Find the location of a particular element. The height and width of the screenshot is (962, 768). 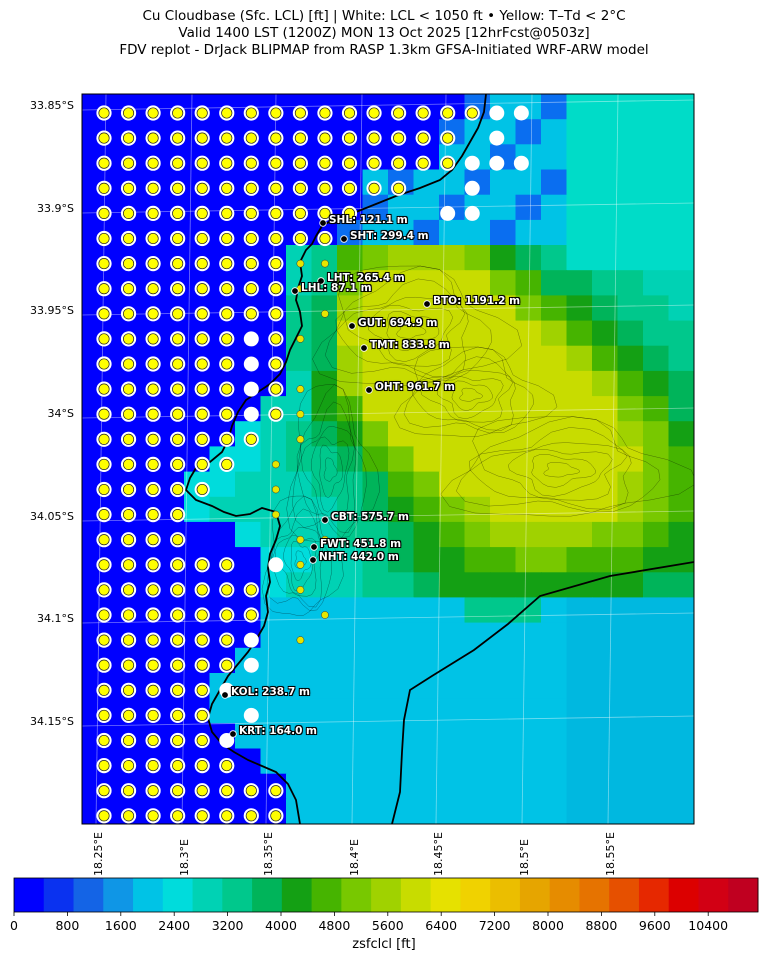

colorbar-tick-label: 1600 is located at coordinates (120, 925).